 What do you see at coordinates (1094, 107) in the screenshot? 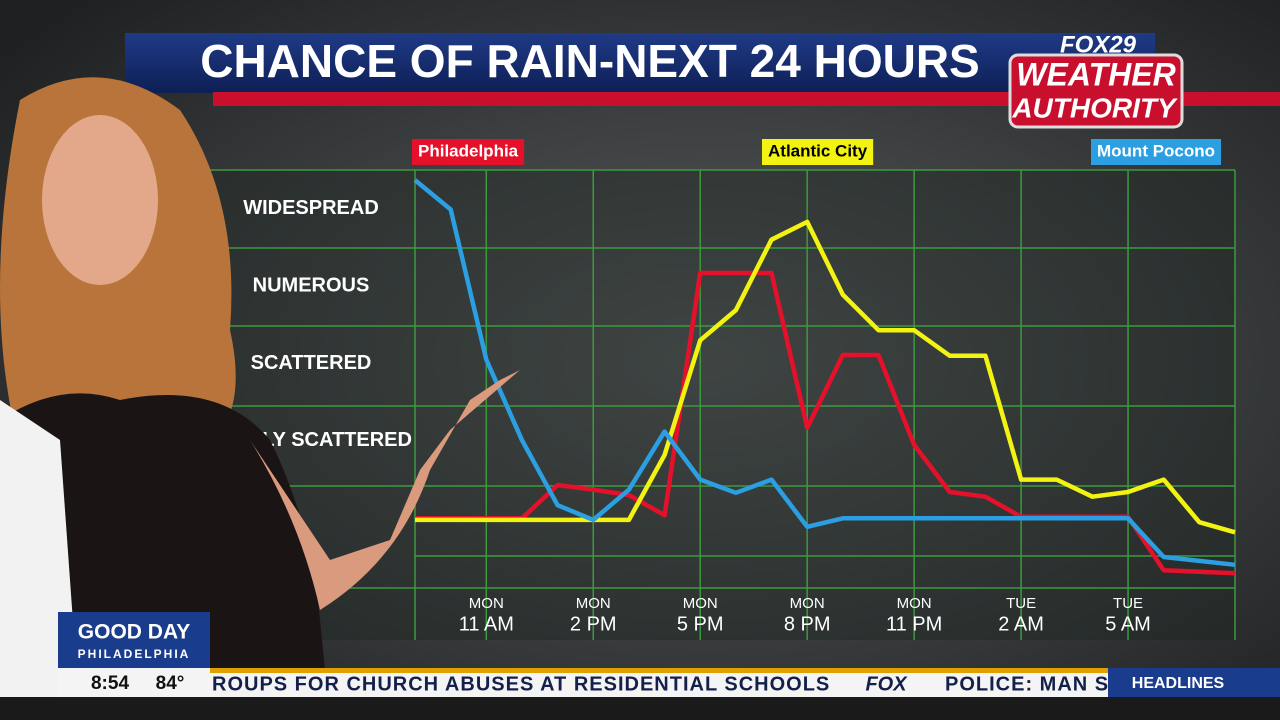
I see `logo-bottom: AUTHORITY` at bounding box center [1094, 107].